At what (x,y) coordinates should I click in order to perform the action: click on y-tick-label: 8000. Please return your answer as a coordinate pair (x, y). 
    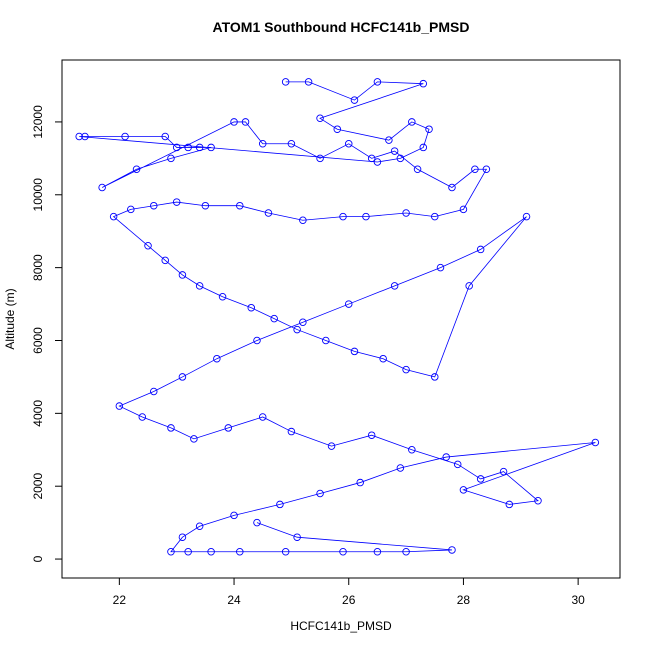
    Looking at the image, I should click on (38, 267).